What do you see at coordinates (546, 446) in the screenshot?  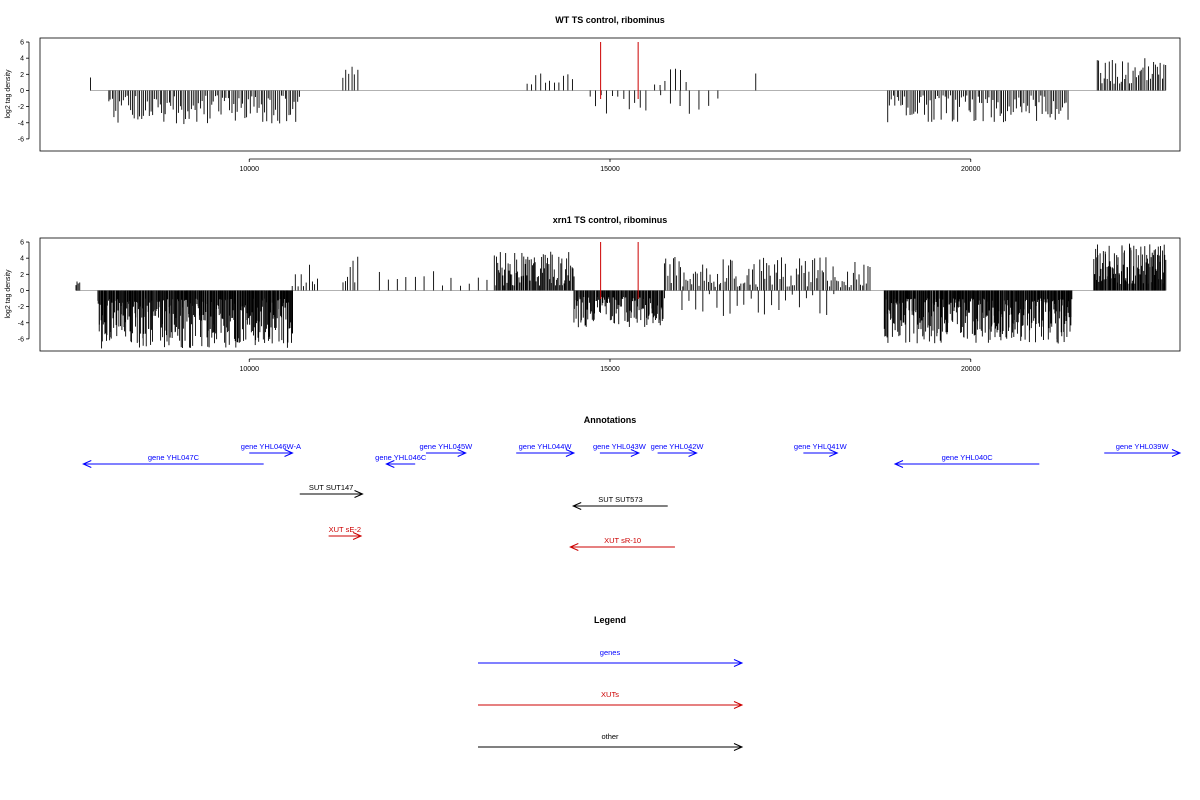 I see `annotation-label: gene YHL044W` at bounding box center [546, 446].